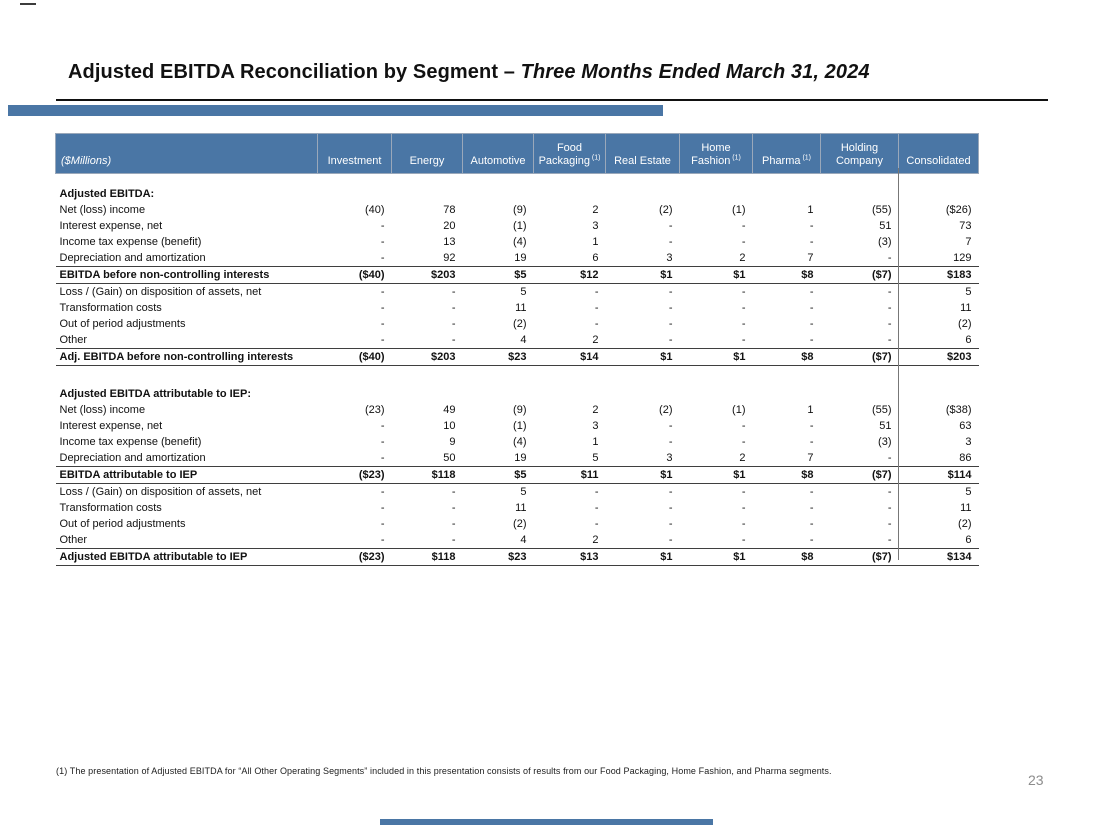  I want to click on cell-food-packaging: 6, so click(595, 258).